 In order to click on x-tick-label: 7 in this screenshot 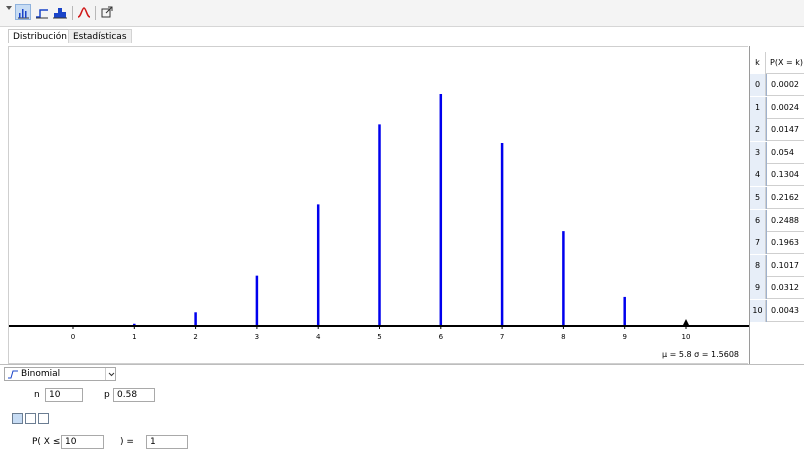, I will do `click(502, 337)`.